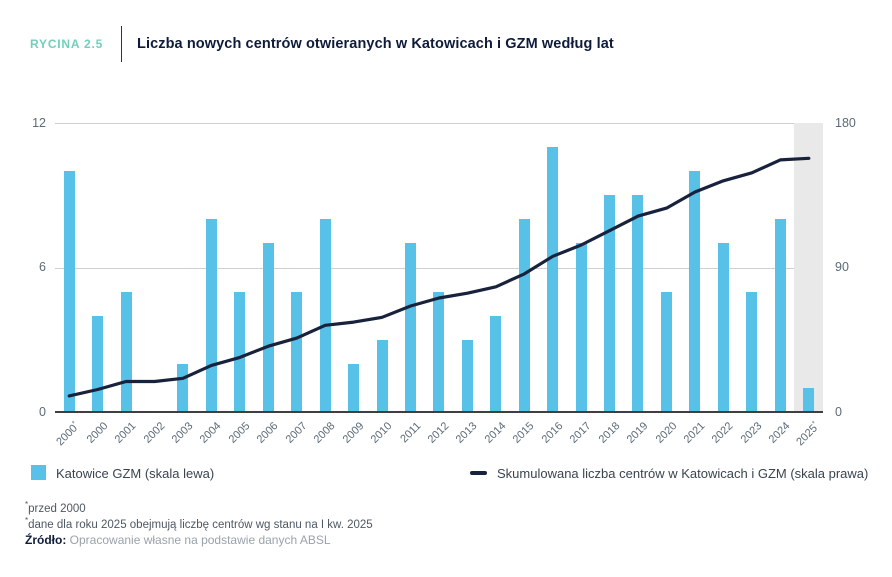 Image resolution: width=892 pixels, height=577 pixels. I want to click on x-axis-label: 2022, so click(723, 433).